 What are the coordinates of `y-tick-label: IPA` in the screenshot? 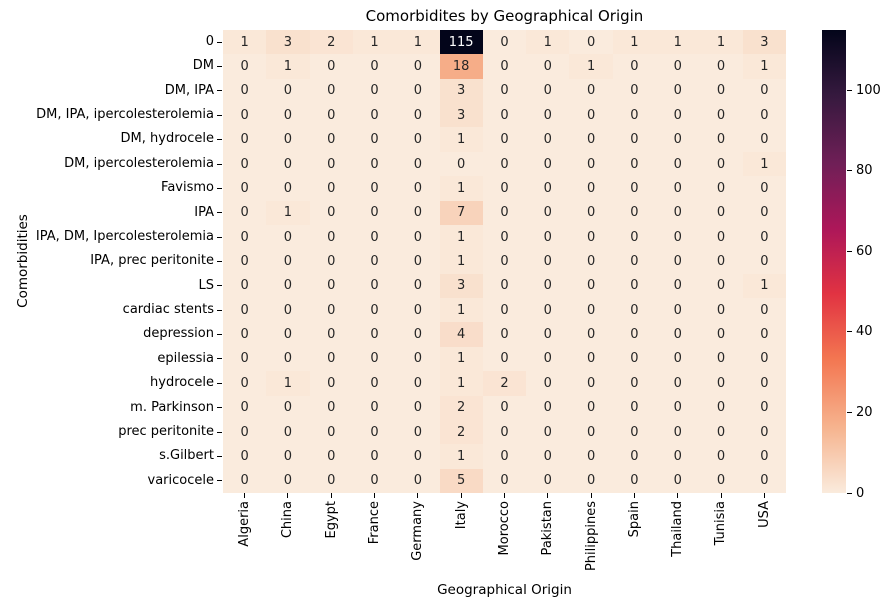 It's located at (204, 212).